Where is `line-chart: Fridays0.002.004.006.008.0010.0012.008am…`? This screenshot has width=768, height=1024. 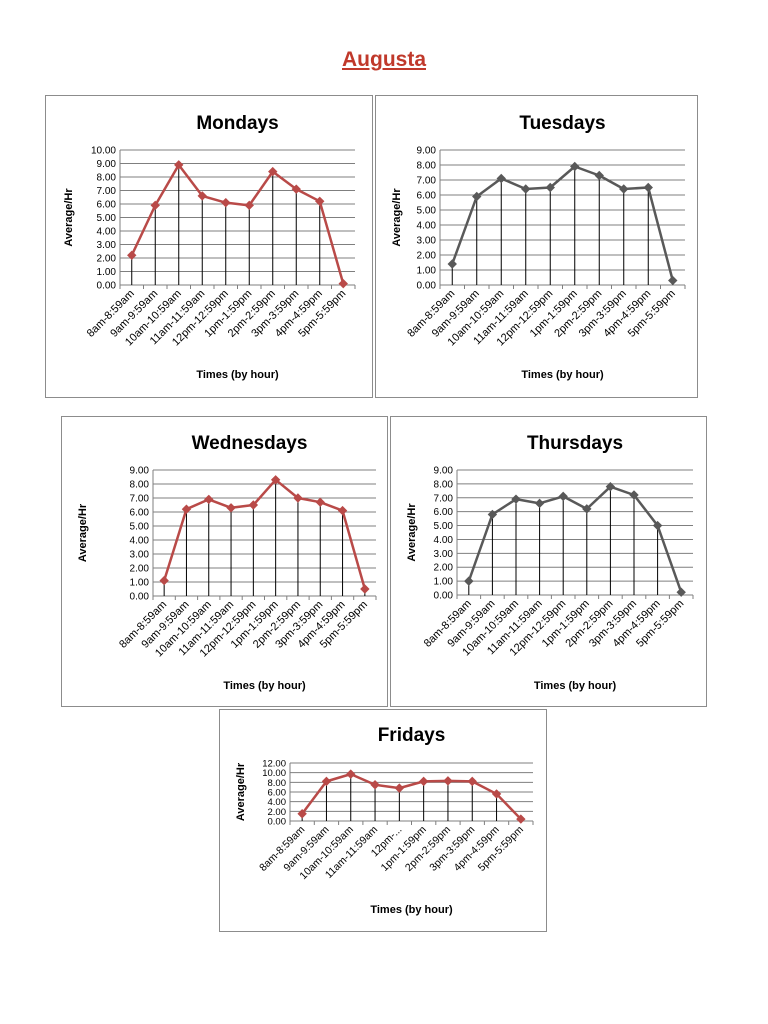
line-chart: Fridays0.002.004.006.008.0010.0012.008am… is located at coordinates (384, 820).